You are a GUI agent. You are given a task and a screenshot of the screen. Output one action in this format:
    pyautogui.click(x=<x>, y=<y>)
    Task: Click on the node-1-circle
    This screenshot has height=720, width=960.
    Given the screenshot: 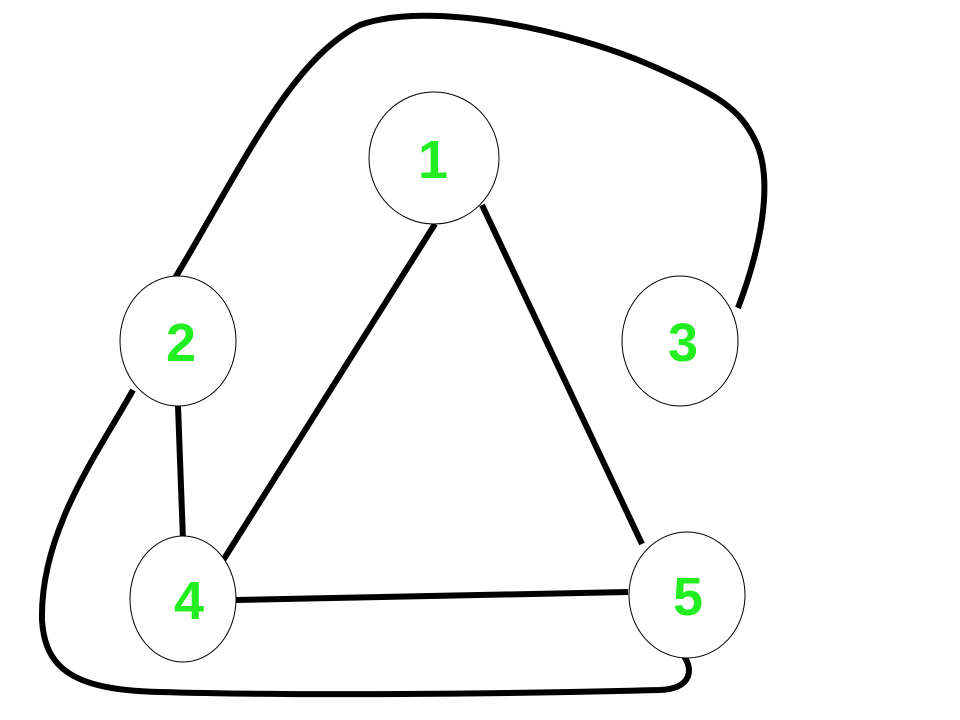 What is the action you would take?
    pyautogui.click(x=434, y=158)
    